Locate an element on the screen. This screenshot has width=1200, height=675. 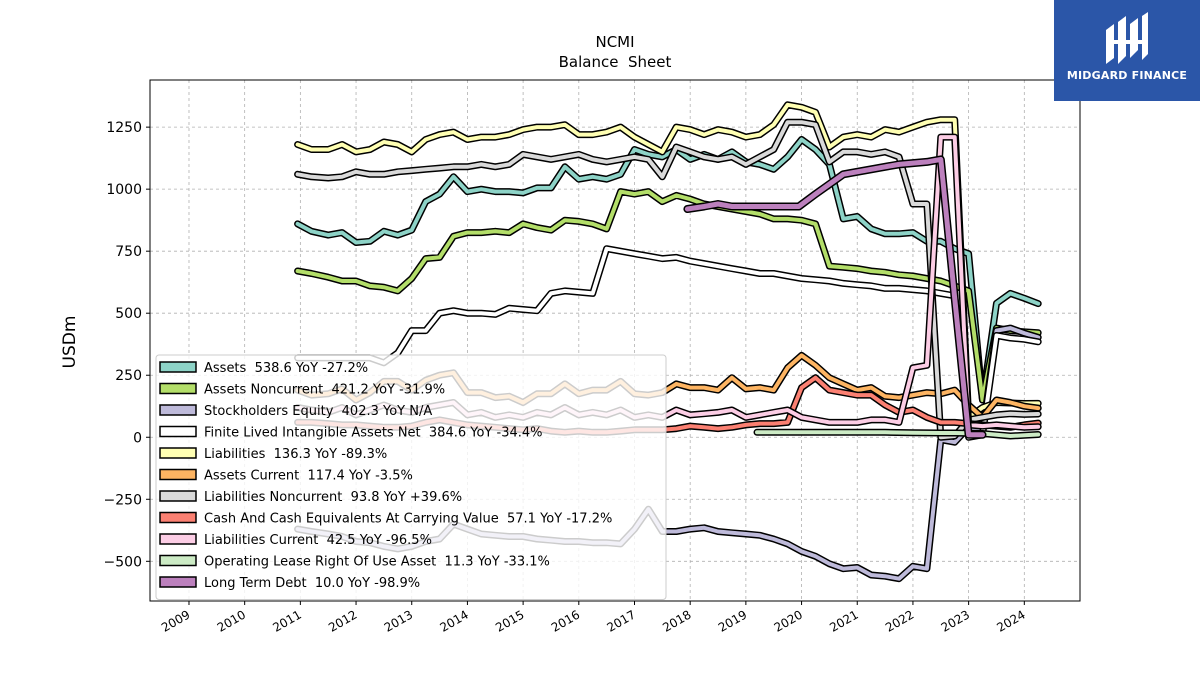
y-tick-label: 1250 is located at coordinates (124, 128).